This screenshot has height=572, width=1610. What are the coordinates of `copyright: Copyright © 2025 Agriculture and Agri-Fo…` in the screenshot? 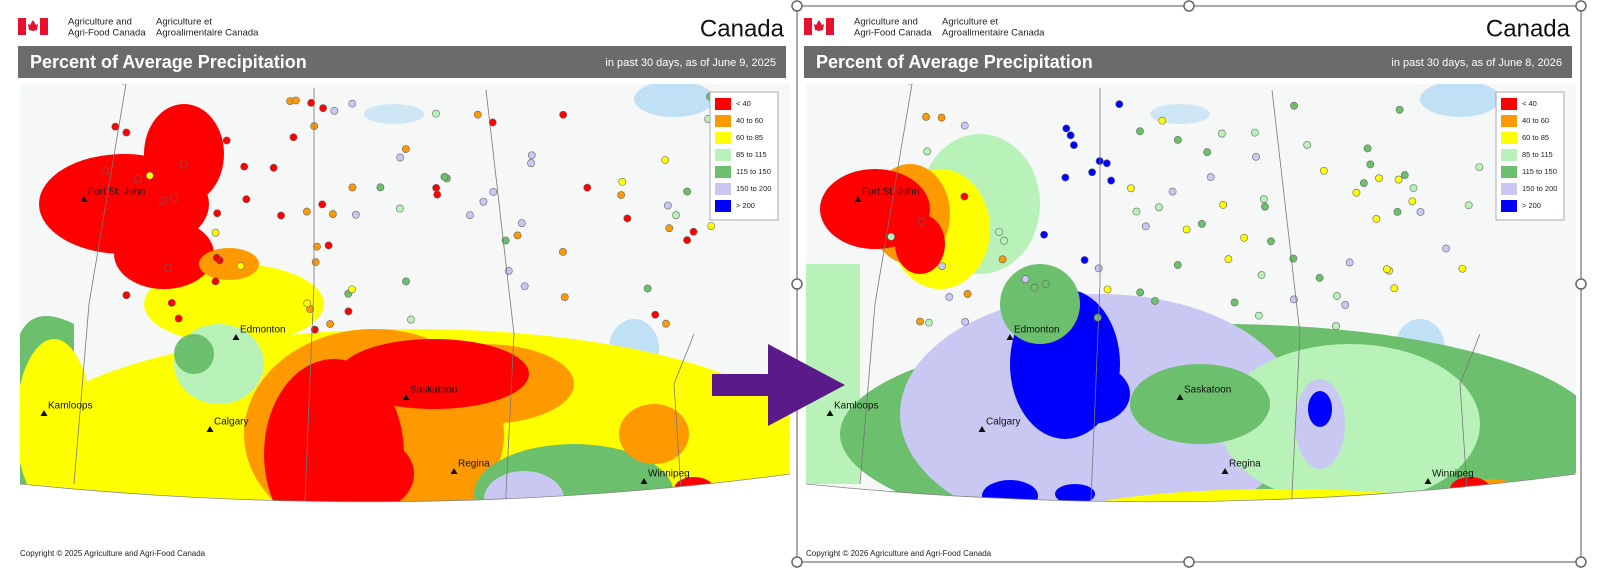 It's located at (113, 553).